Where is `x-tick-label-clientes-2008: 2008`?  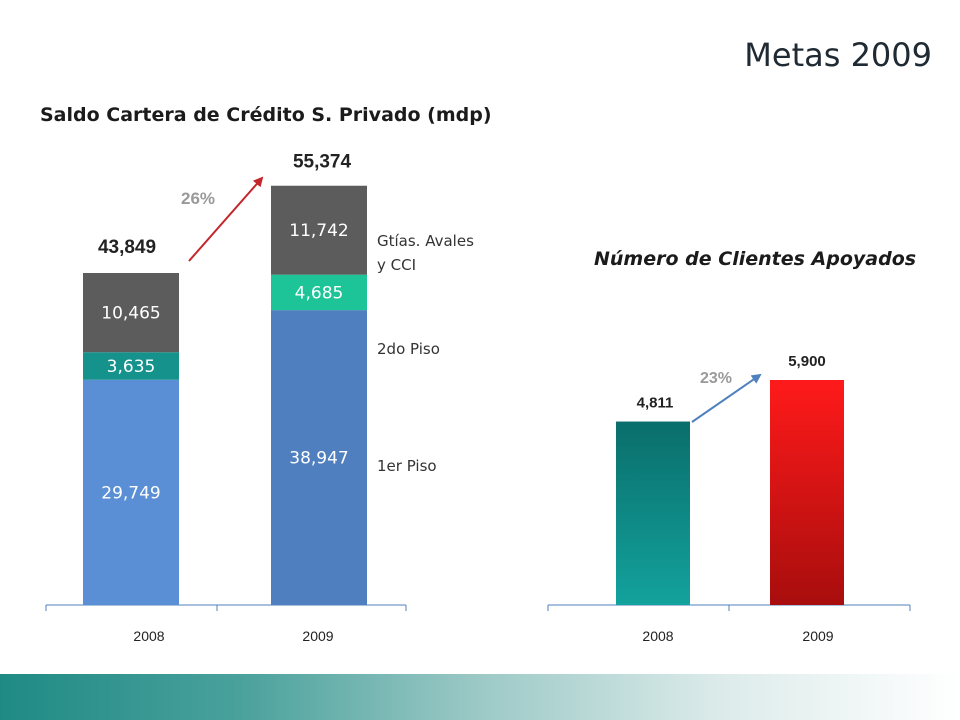
x-tick-label-clientes-2008: 2008 is located at coordinates (657, 636).